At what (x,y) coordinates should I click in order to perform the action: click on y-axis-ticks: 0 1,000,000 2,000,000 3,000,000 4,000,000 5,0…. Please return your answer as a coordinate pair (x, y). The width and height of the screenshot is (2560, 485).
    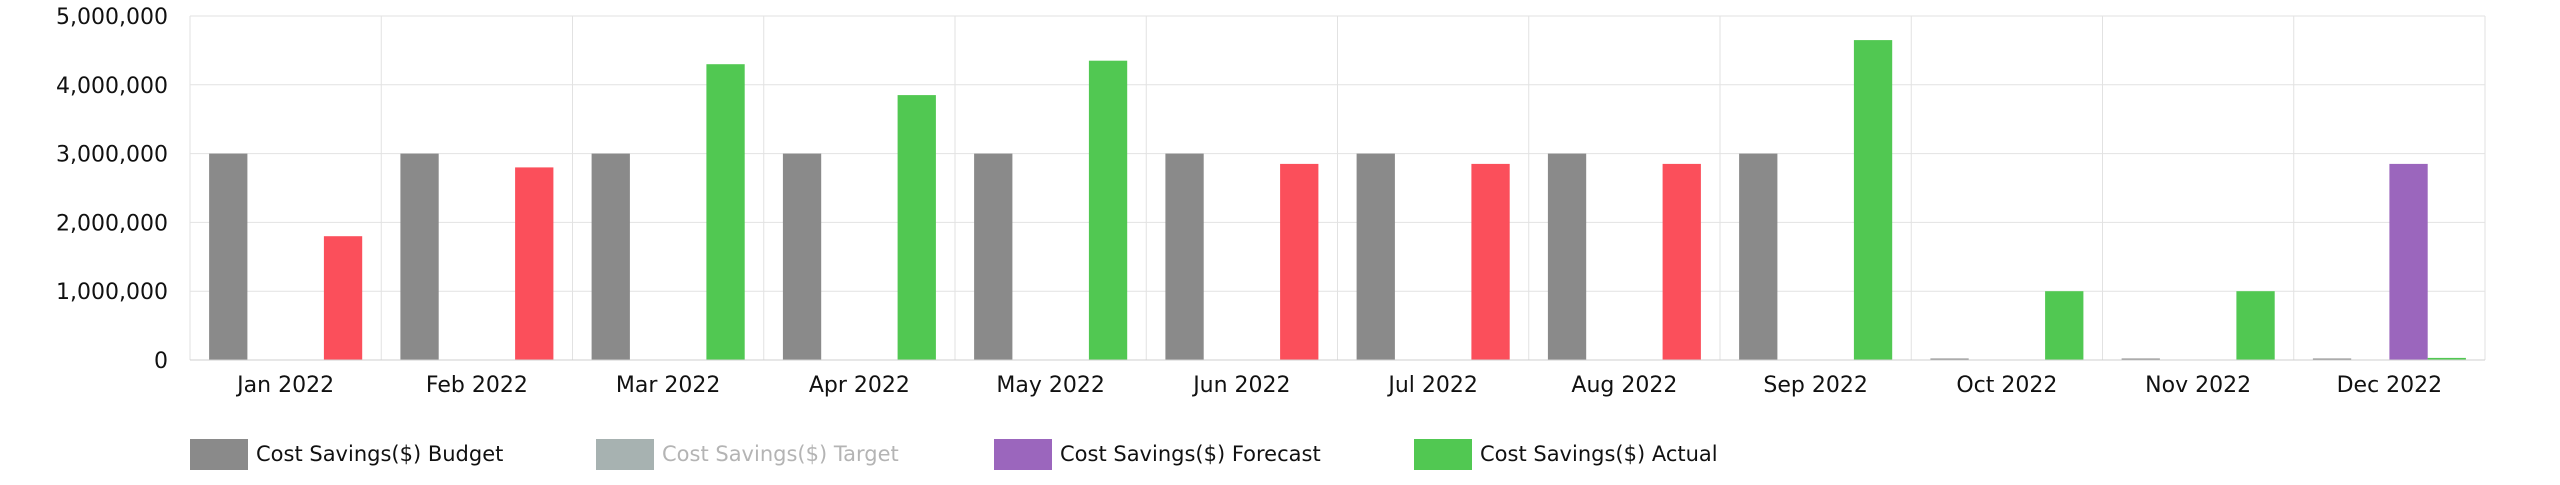
    Looking at the image, I should click on (112, 189).